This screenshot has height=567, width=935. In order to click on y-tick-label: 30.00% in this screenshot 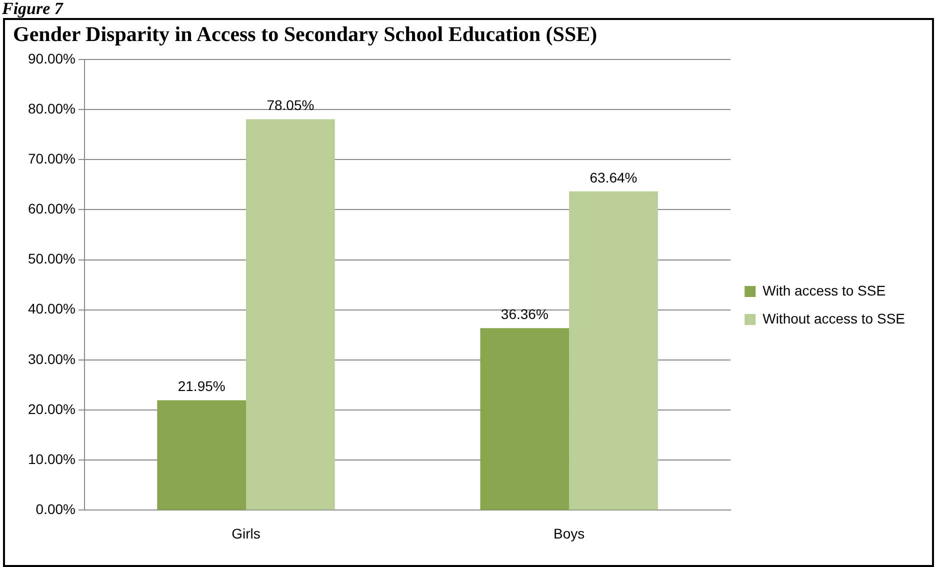, I will do `click(52, 358)`.